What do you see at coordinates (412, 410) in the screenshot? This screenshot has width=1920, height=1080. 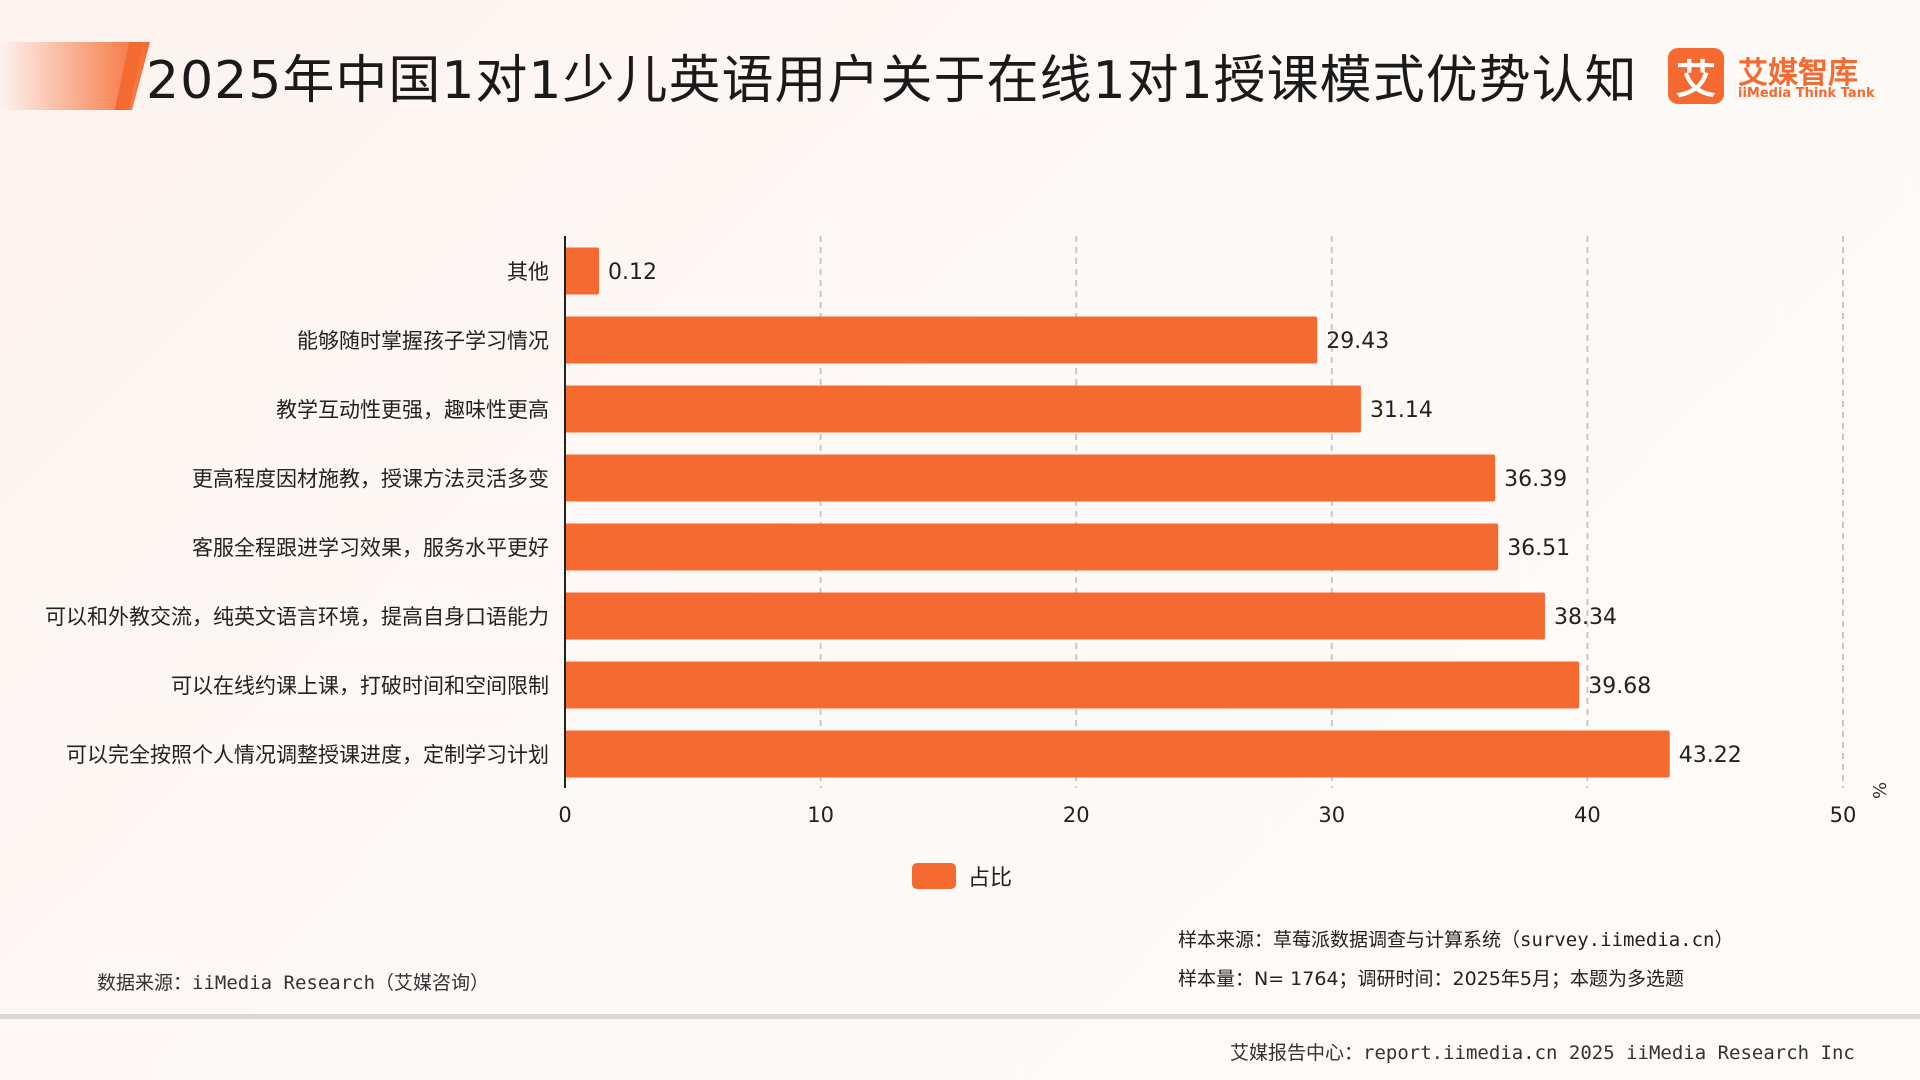 I see `category-label-2: 教学互动性更强，趣味性更高` at bounding box center [412, 410].